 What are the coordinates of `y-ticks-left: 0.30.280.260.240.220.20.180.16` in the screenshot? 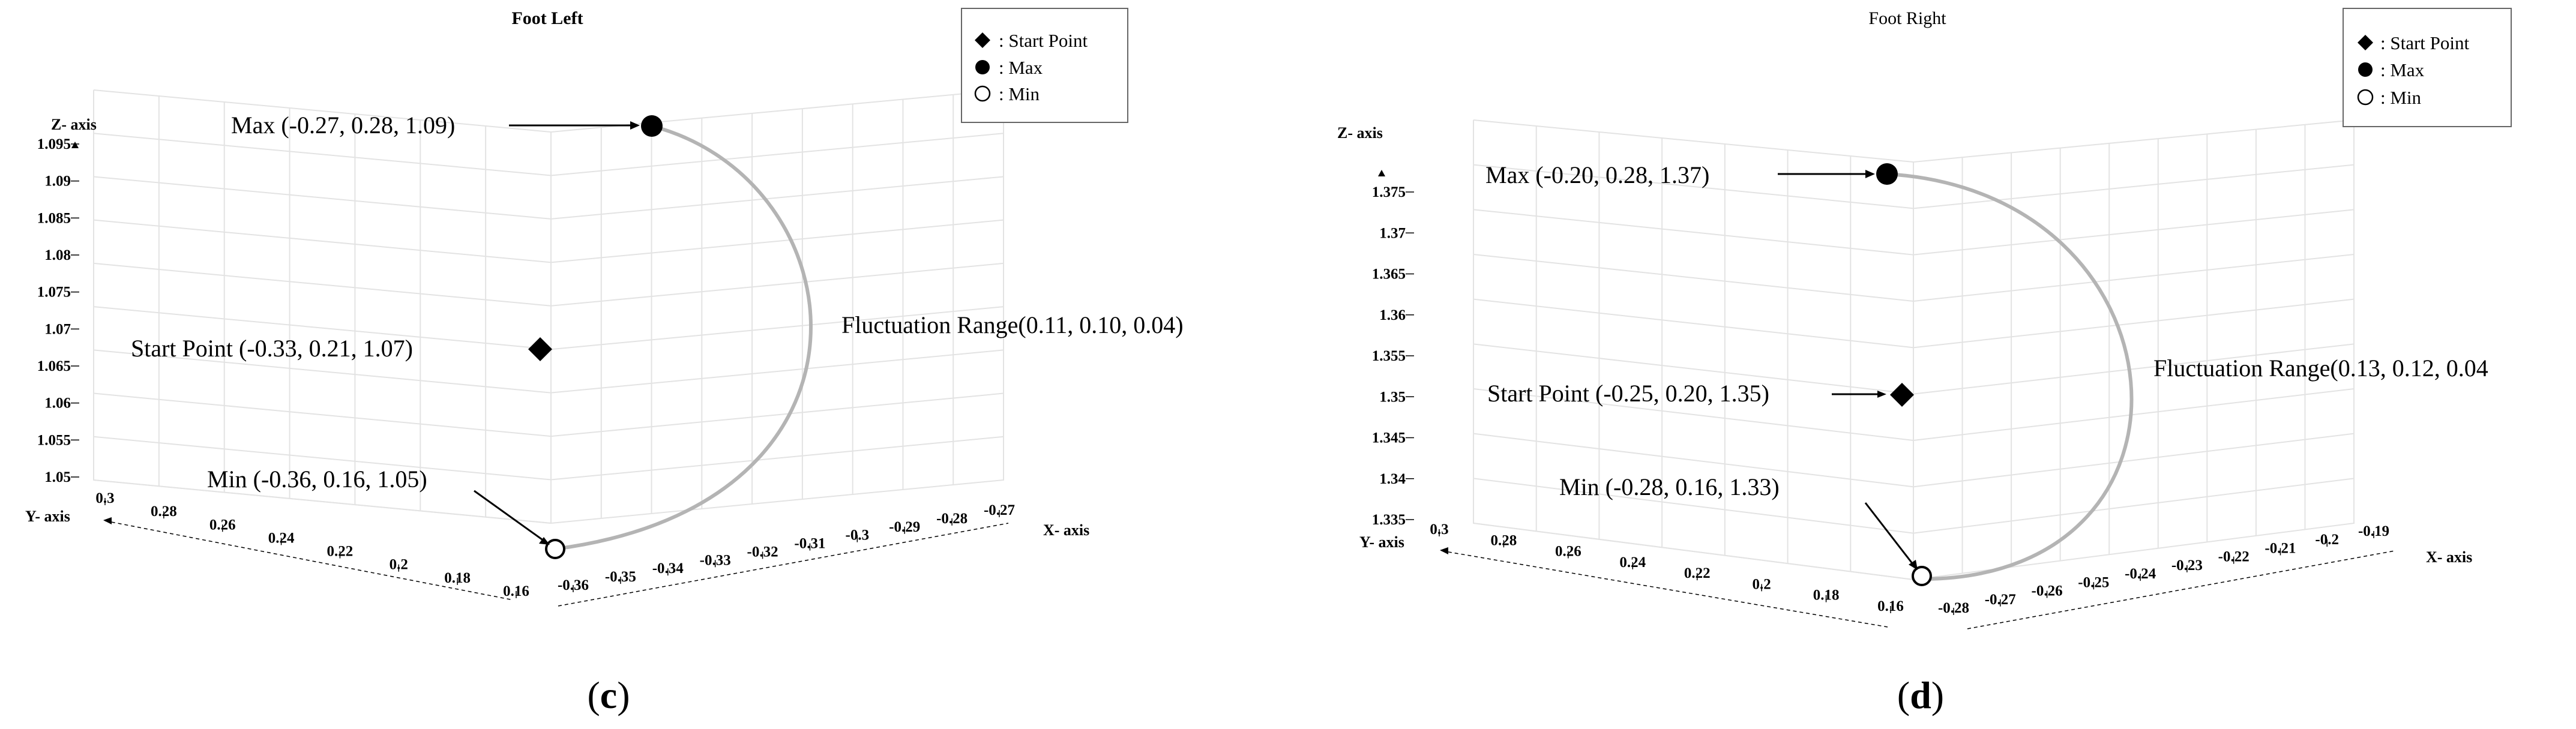 It's located at (312, 544).